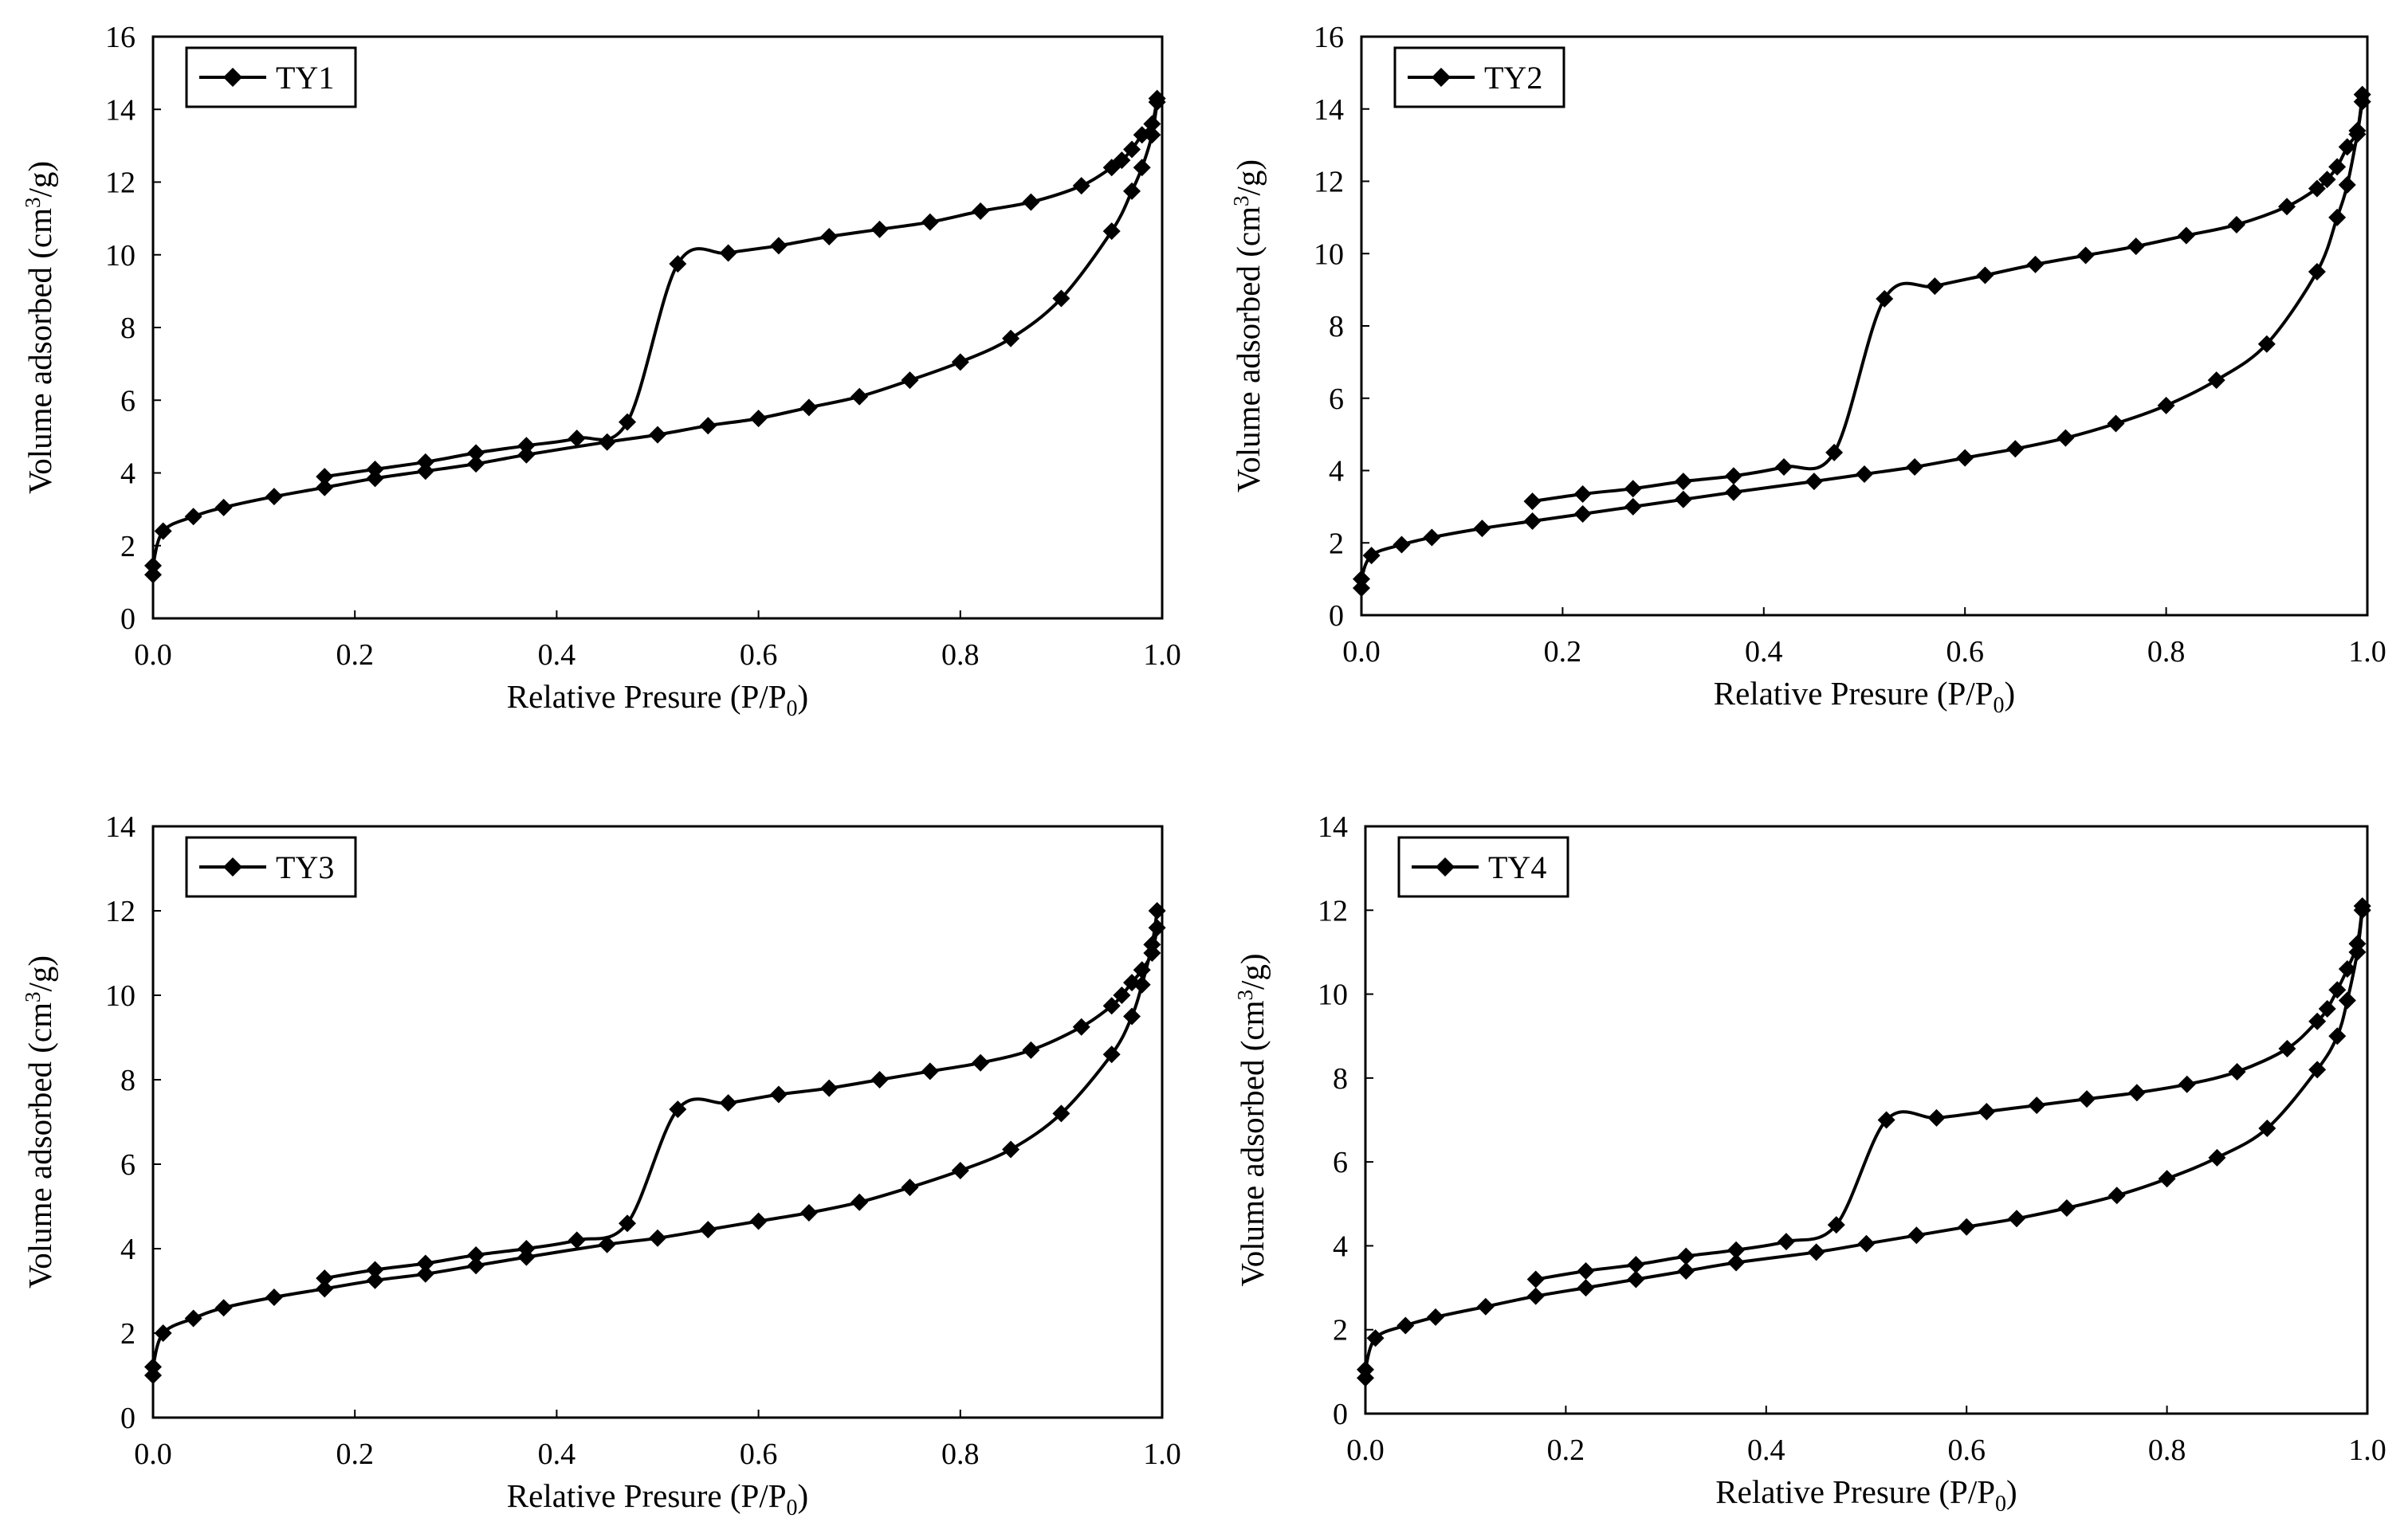 The image size is (2408, 1518). I want to click on y-tick-label: 2, so click(1336, 543).